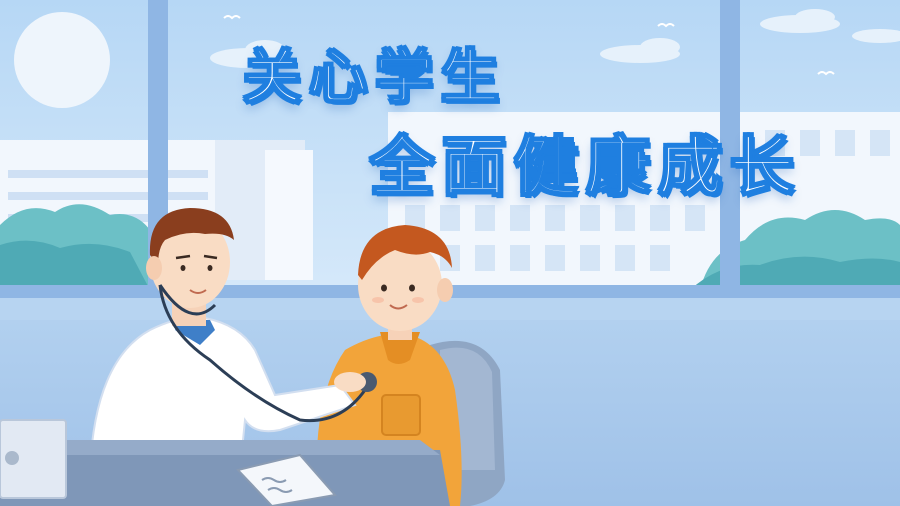 The width and height of the screenshot is (900, 506). What do you see at coordinates (225, 462) in the screenshot?
I see `desk` at bounding box center [225, 462].